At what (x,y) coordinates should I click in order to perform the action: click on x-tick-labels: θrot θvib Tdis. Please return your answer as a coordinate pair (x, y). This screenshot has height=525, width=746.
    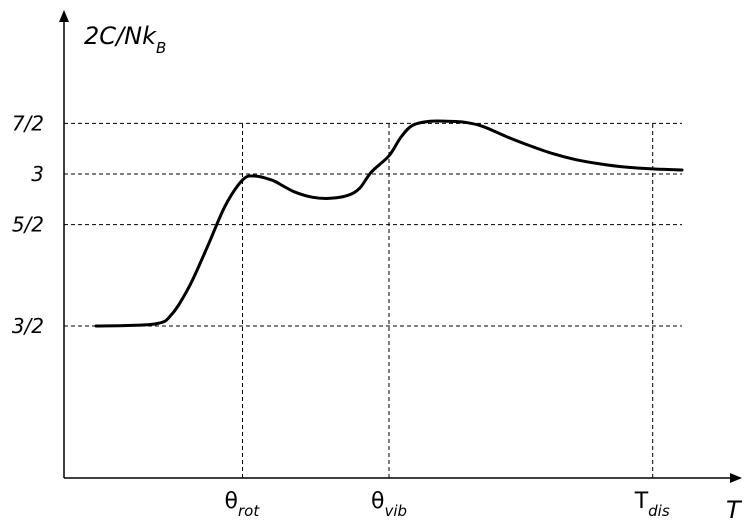
    Looking at the image, I should click on (447, 504).